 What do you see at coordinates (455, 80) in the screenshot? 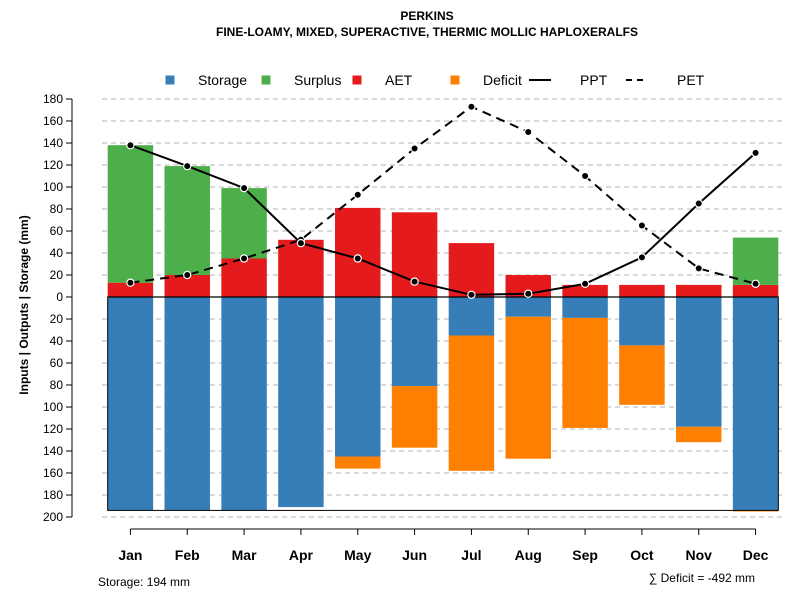
I see `legend-swatch-deficit` at bounding box center [455, 80].